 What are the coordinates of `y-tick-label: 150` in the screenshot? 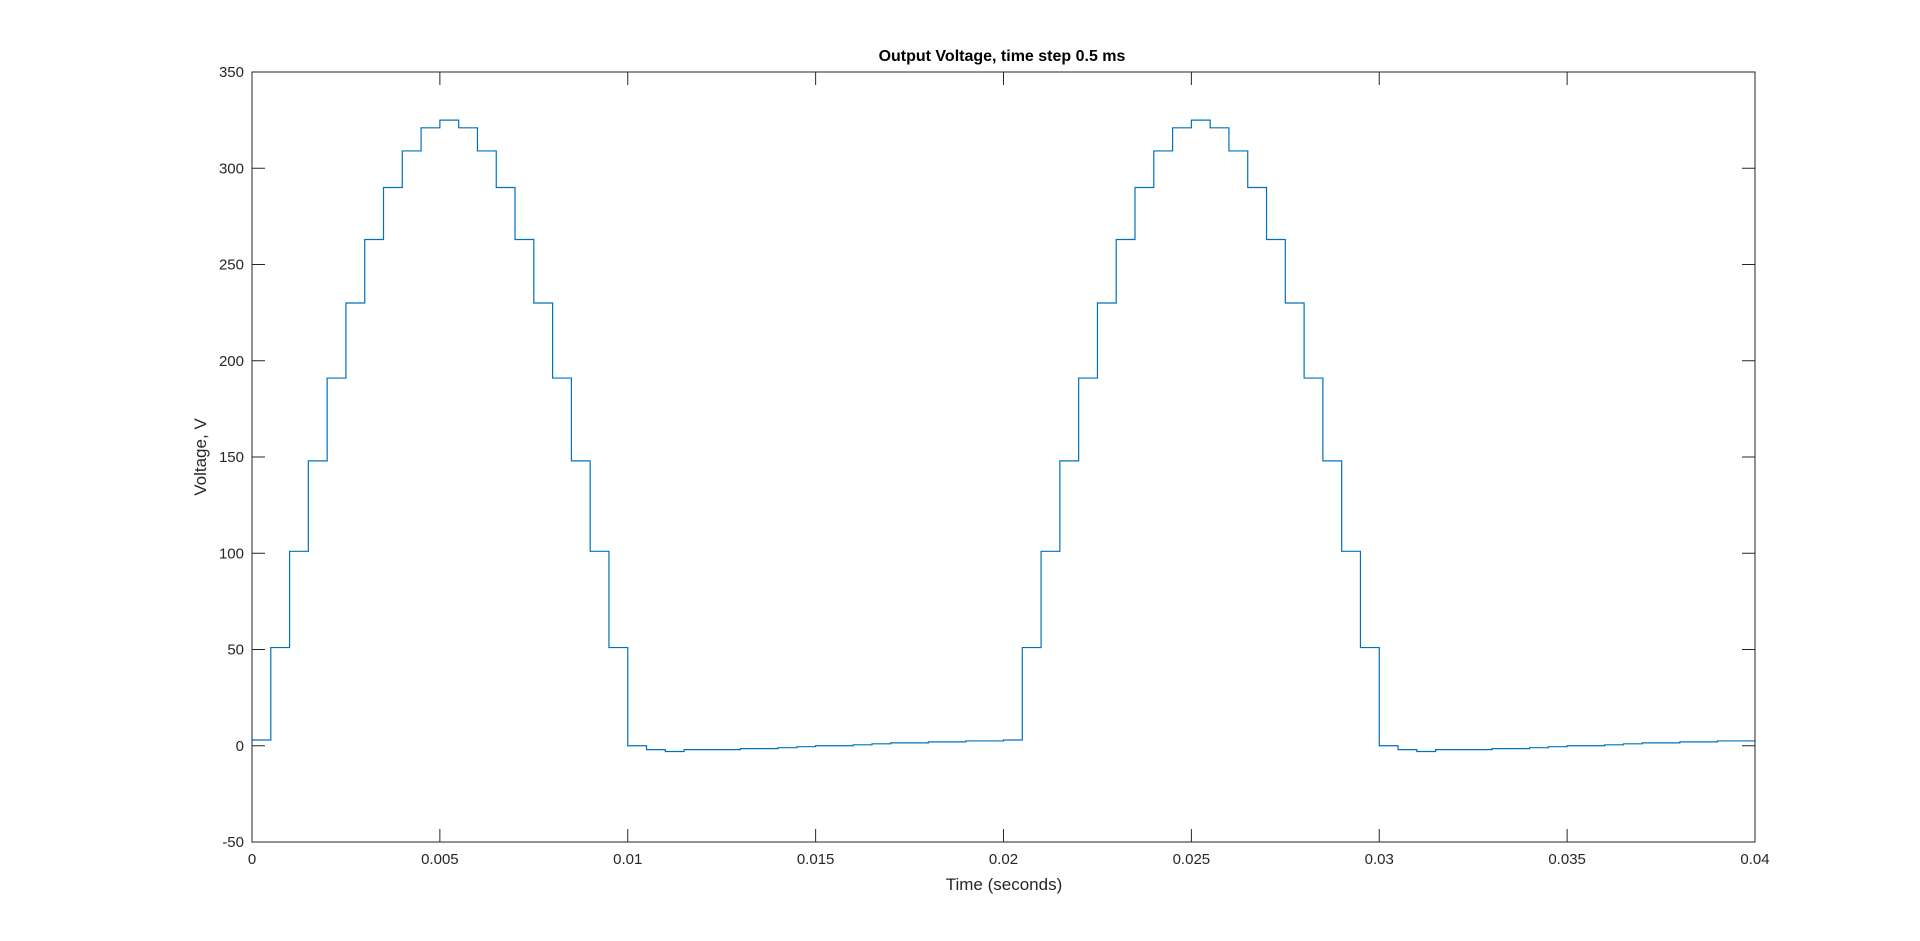 It's located at (231, 457).